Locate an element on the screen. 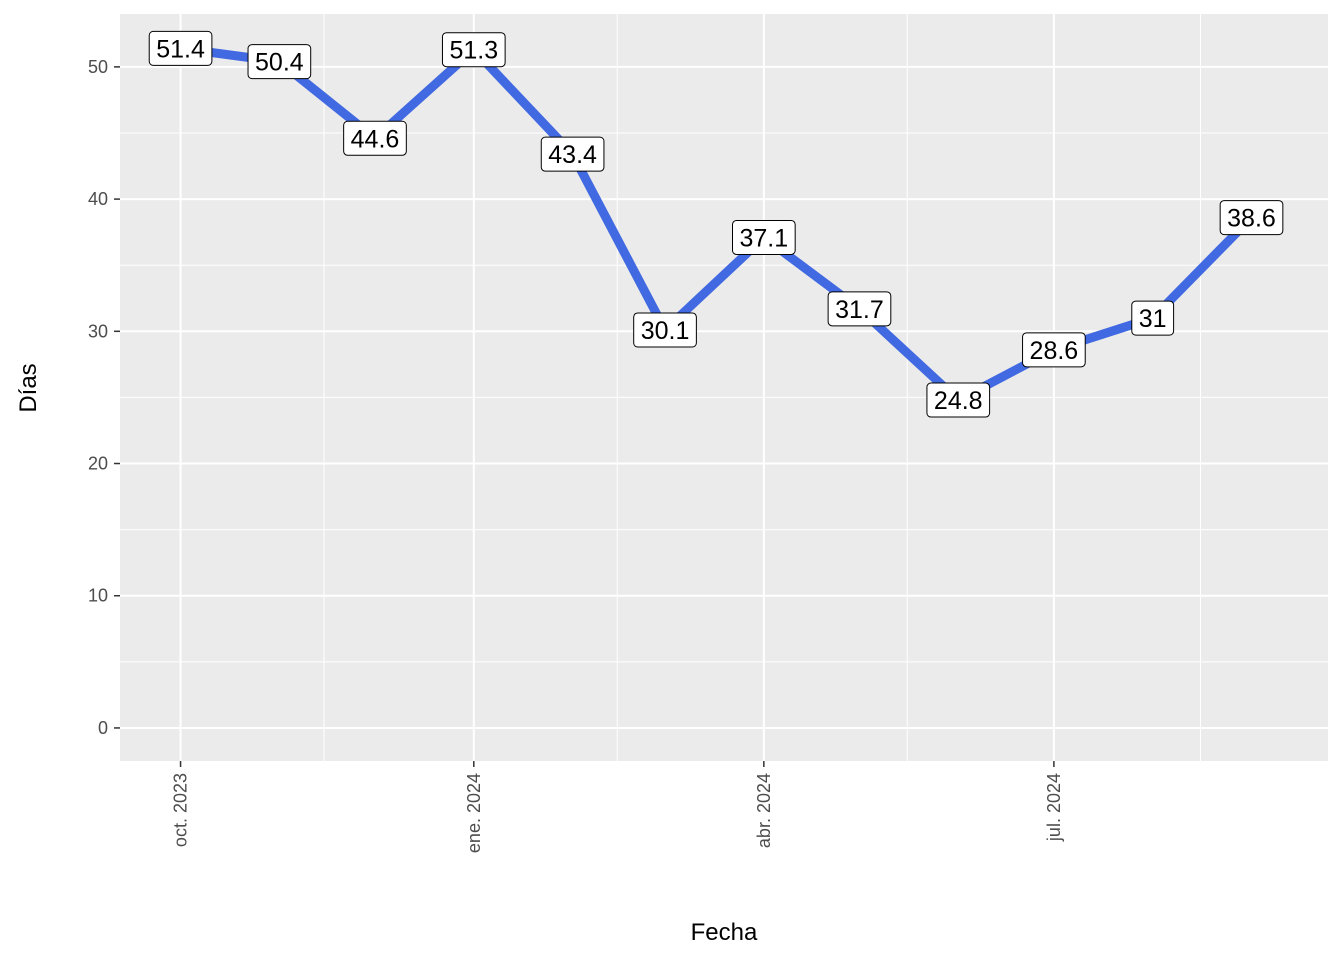 The width and height of the screenshot is (1344, 960). data-label: 44.6 is located at coordinates (375, 138).